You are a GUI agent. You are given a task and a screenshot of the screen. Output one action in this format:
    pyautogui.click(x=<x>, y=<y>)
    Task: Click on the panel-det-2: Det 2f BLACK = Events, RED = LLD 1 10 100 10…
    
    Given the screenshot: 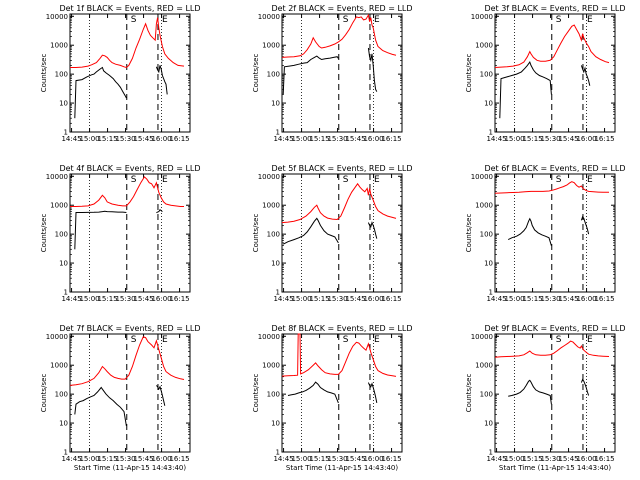 What is the action you would take?
    pyautogui.click(x=332, y=73)
    